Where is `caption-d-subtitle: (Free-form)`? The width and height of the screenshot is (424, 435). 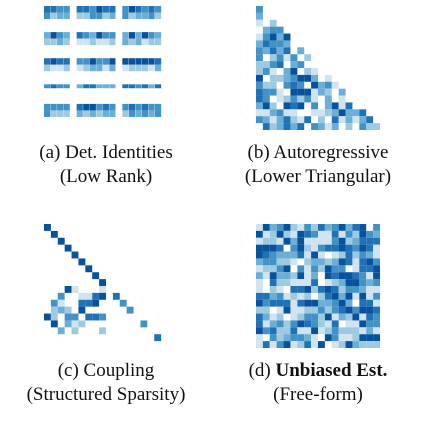 caption-d-subtitle: (Free-form) is located at coordinates (318, 394).